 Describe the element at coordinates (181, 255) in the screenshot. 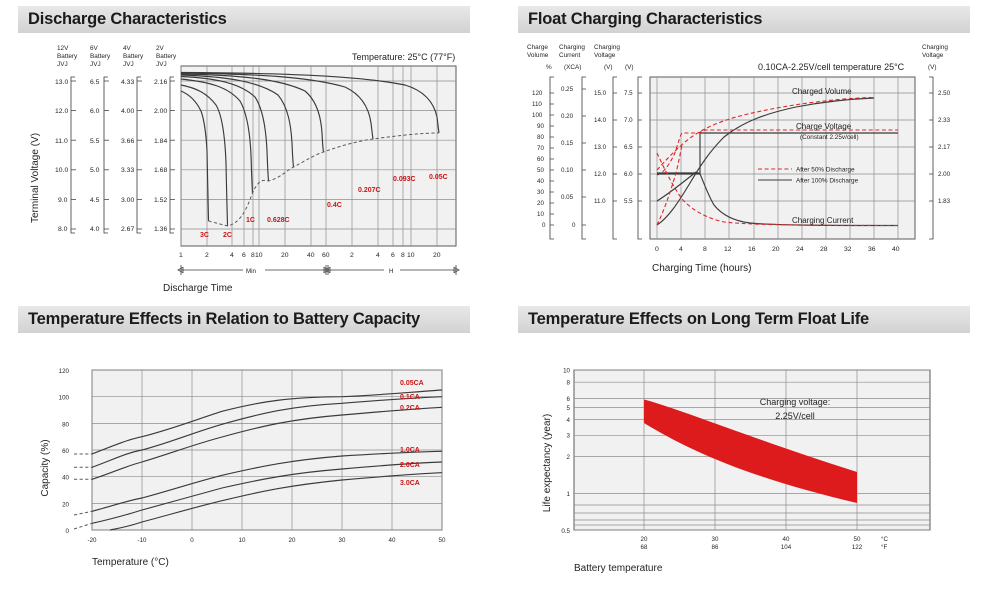

I see `svg-text: 1` at that location.